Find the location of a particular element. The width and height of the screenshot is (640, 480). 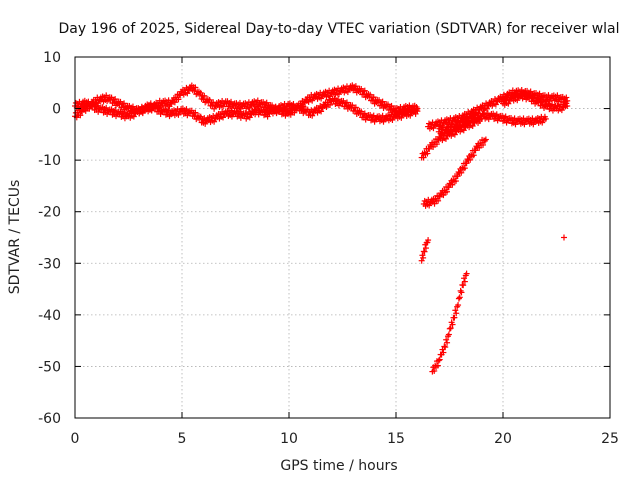

x-tick-label: 0 is located at coordinates (75, 439).